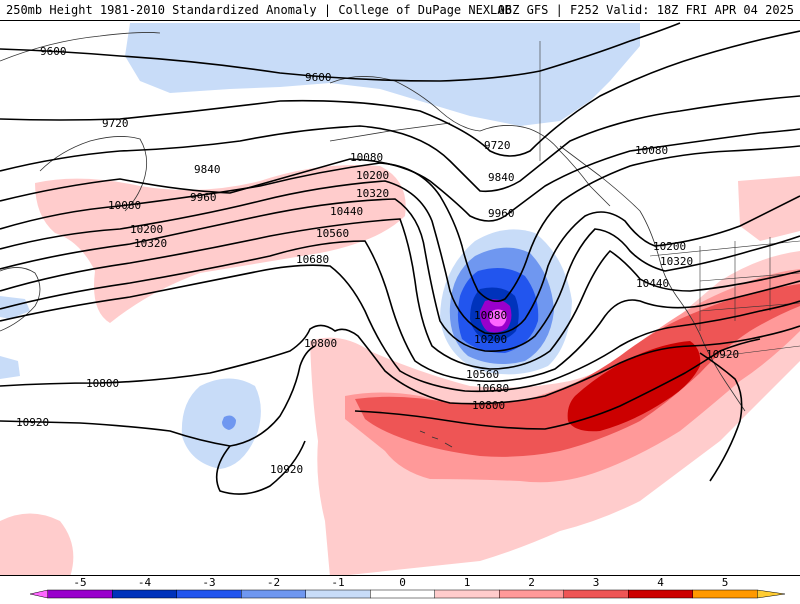  What do you see at coordinates (557, 384) in the screenshot?
I see `contour-10920-c` at bounding box center [557, 384].